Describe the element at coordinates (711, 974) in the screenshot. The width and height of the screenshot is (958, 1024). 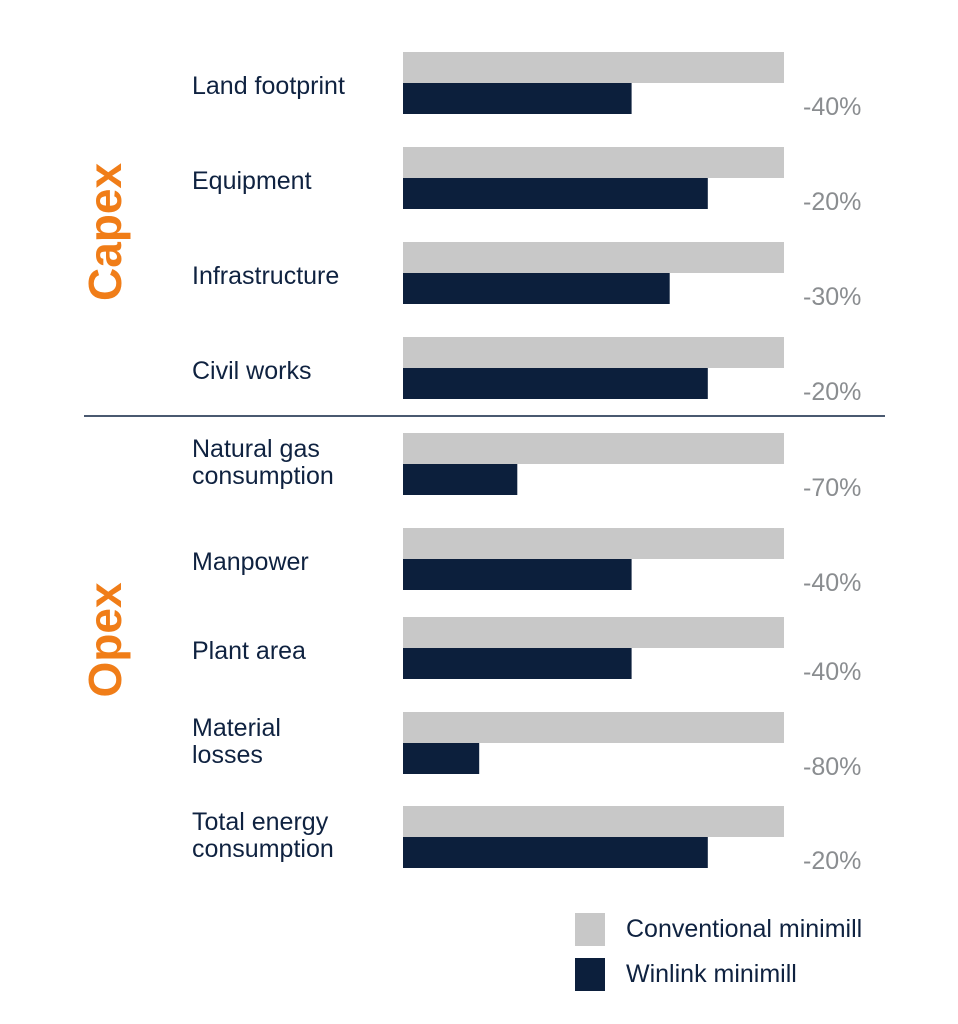
I see `legend-label-winlink: Winlink minimill` at that location.